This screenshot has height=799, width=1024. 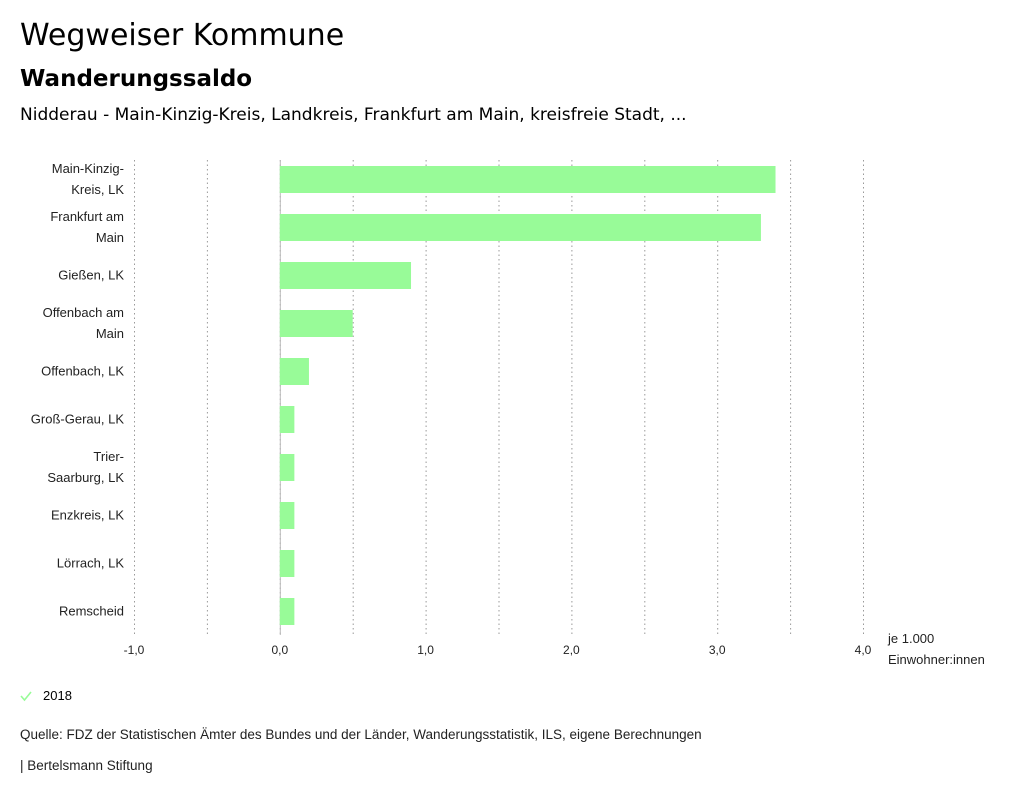 I want to click on check-icon, so click(x=26, y=695).